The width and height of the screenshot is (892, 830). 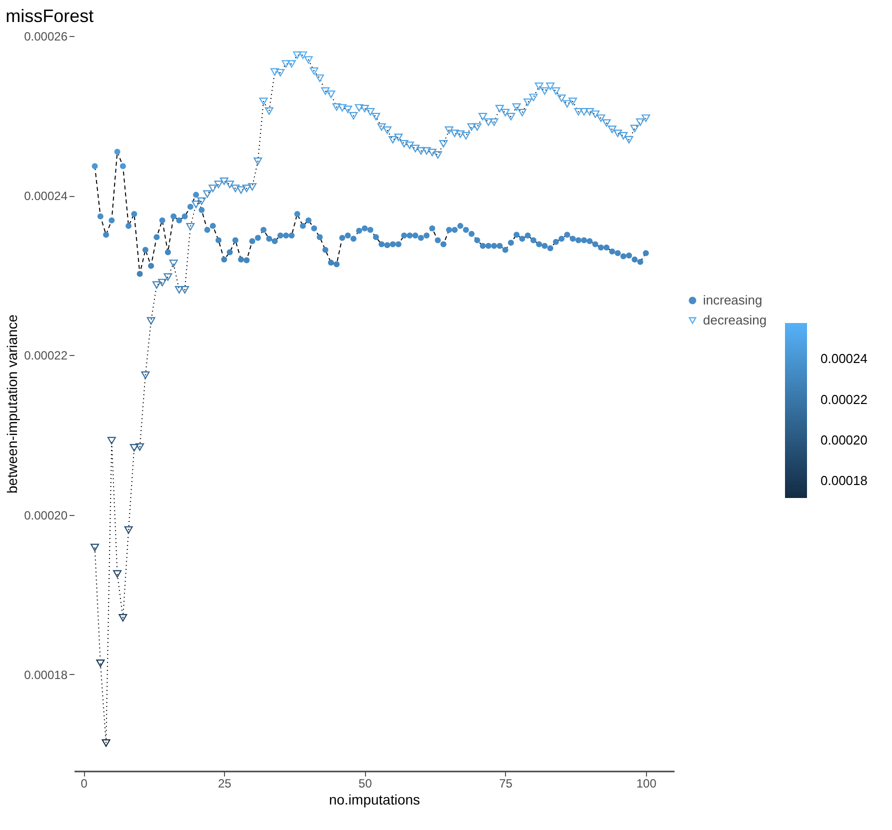 What do you see at coordinates (46, 355) in the screenshot?
I see `y-tick-label: 0.00022` at bounding box center [46, 355].